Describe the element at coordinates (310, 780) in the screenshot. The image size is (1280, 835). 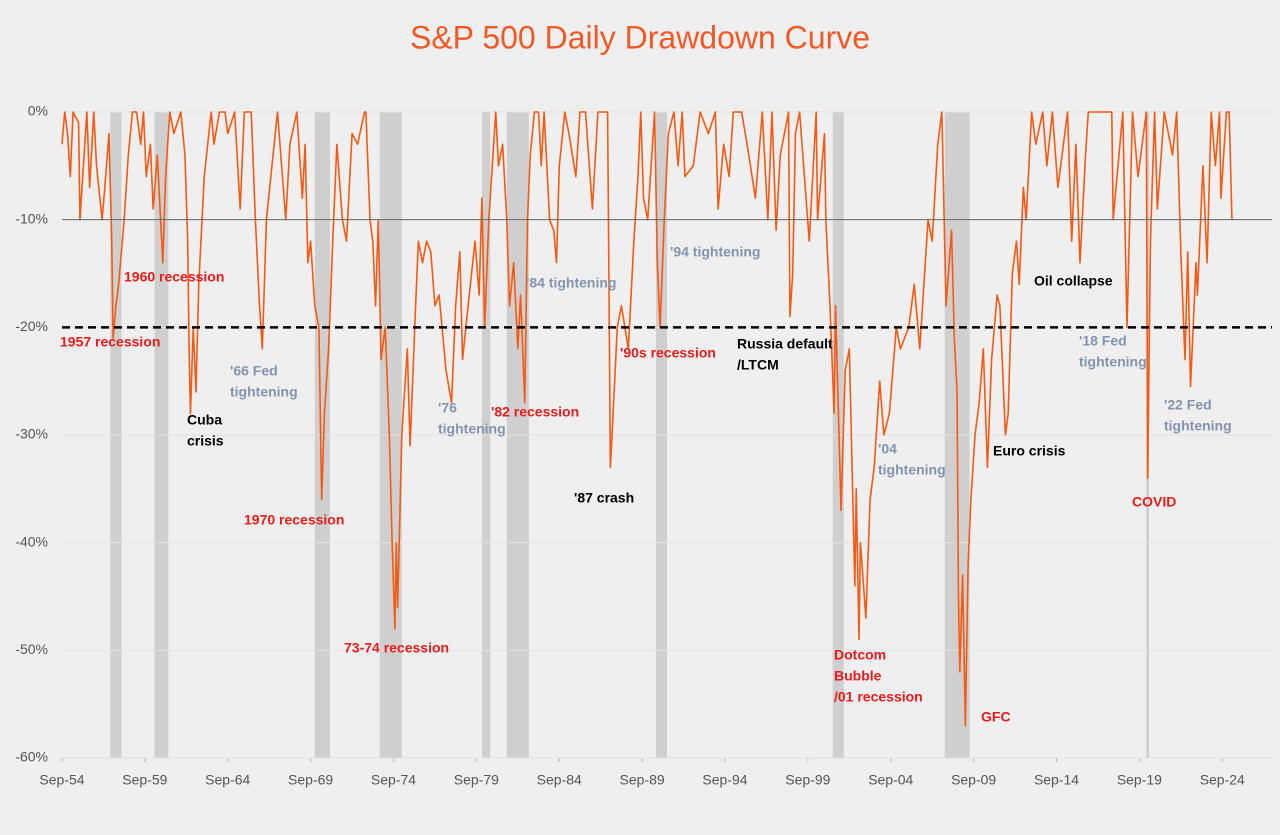
I see `x-tick-label: Sep-69` at that location.